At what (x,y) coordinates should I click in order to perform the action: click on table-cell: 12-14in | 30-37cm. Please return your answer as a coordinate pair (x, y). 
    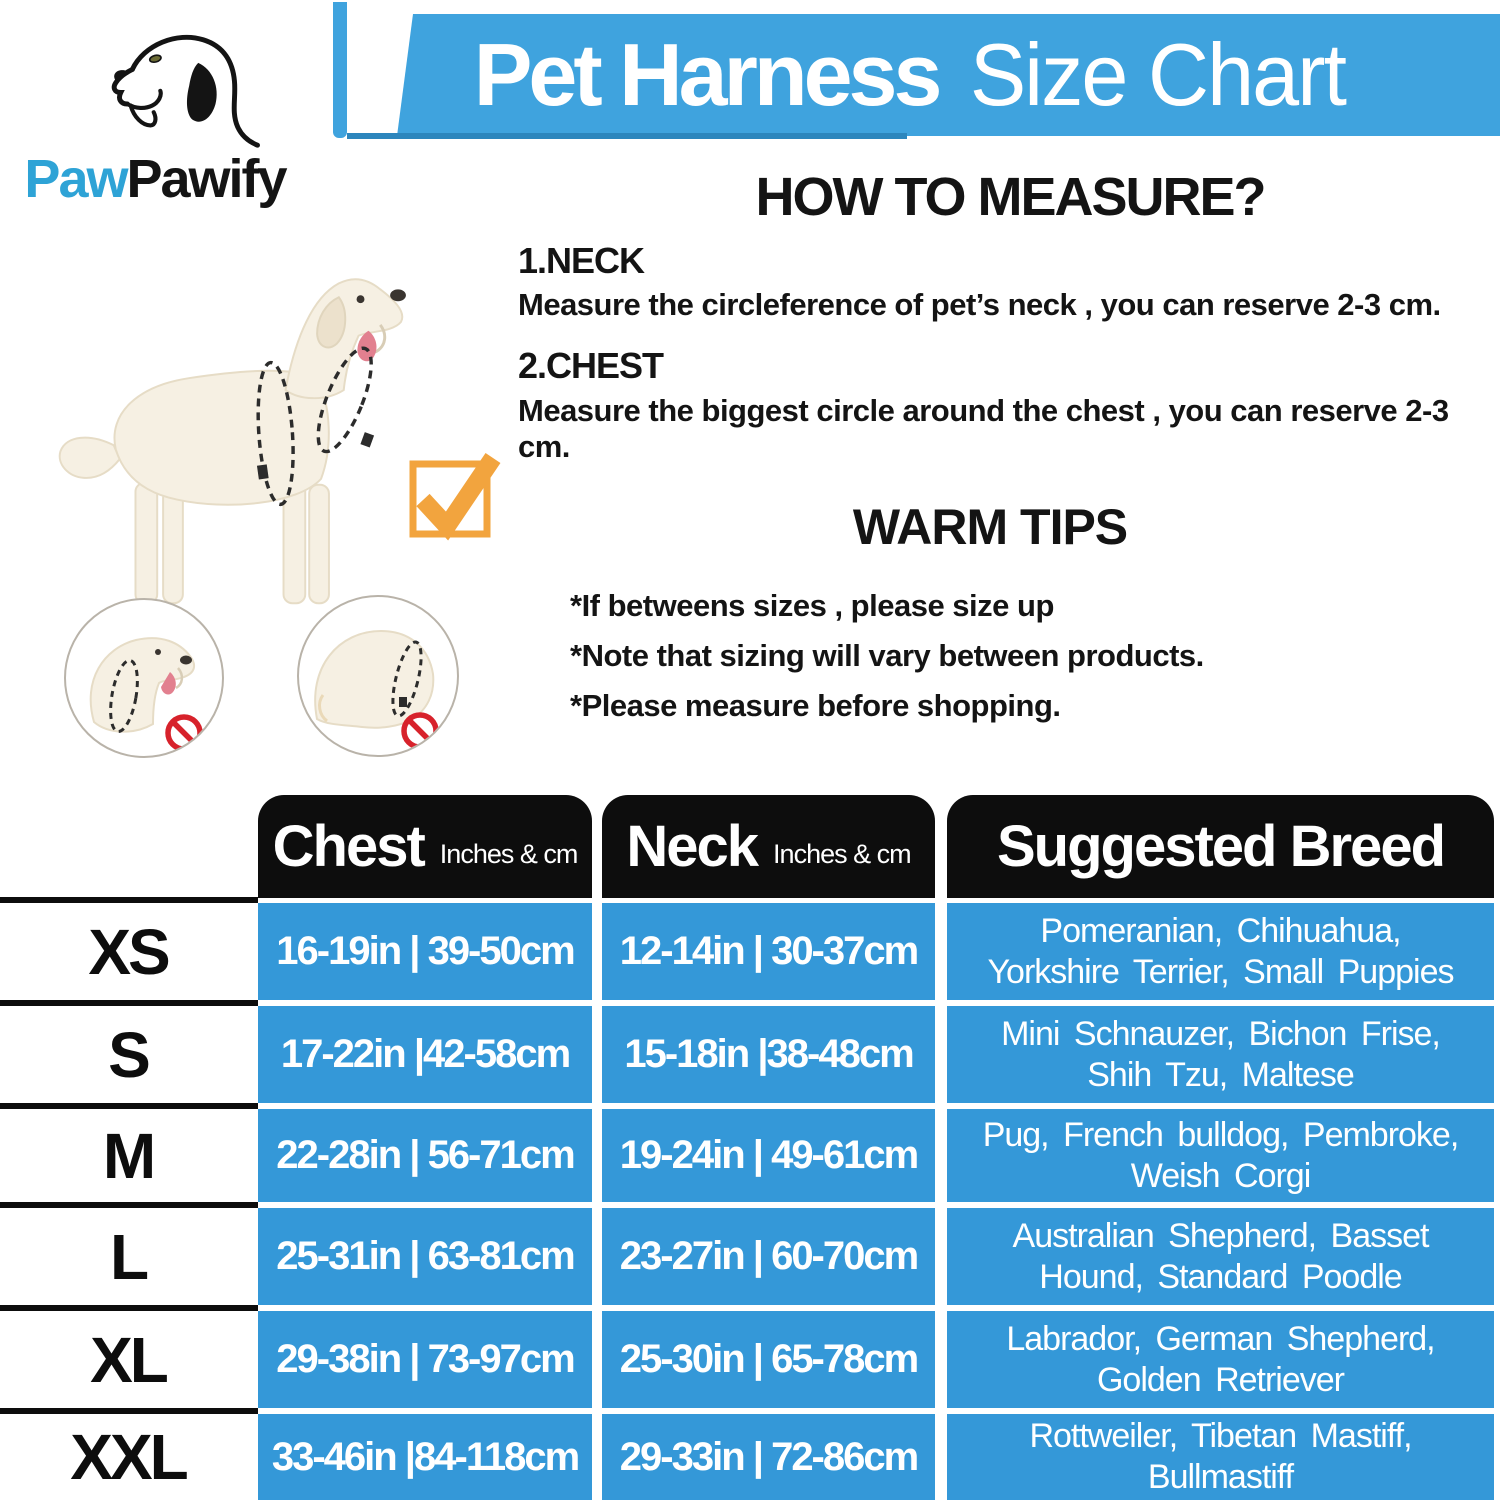
    Looking at the image, I should click on (768, 951).